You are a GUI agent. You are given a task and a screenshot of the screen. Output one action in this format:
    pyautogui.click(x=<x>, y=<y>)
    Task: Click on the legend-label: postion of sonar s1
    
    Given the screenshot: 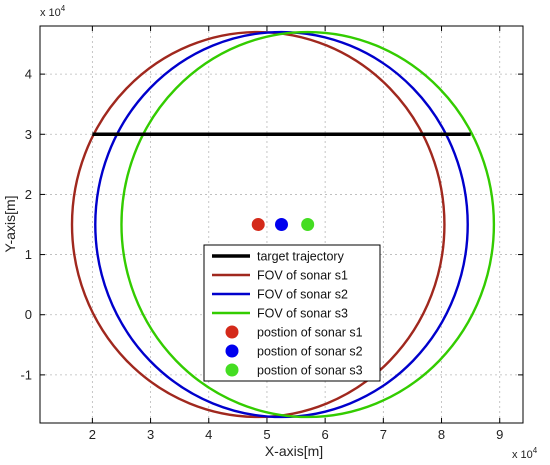 What is the action you would take?
    pyautogui.click(x=310, y=332)
    